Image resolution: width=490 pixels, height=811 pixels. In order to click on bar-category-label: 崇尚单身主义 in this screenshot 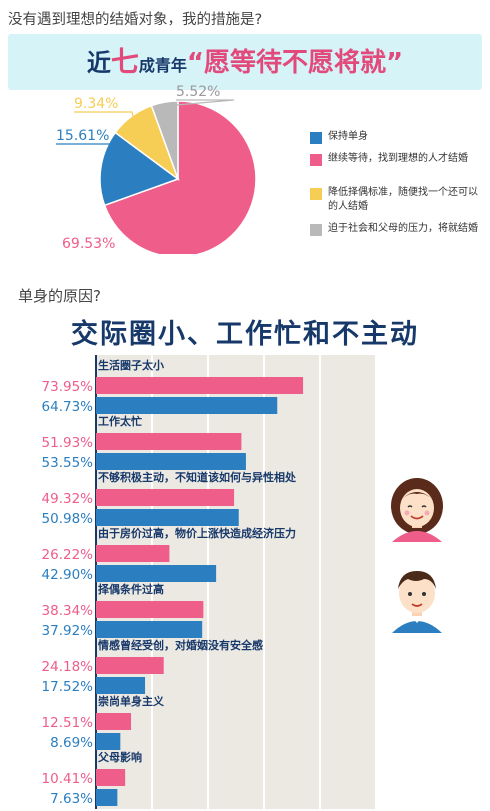, I will do `click(131, 701)`.